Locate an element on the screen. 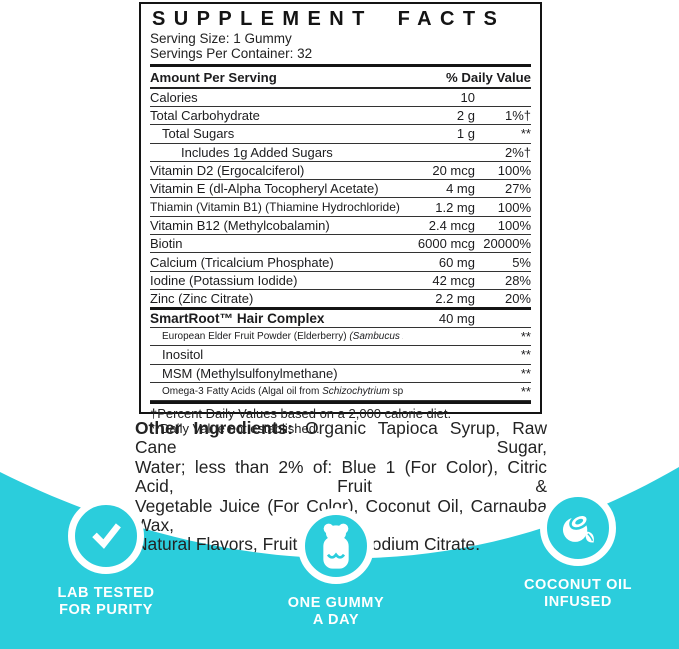  panel-title: SUPPLEMENT FACTS is located at coordinates (329, 19).